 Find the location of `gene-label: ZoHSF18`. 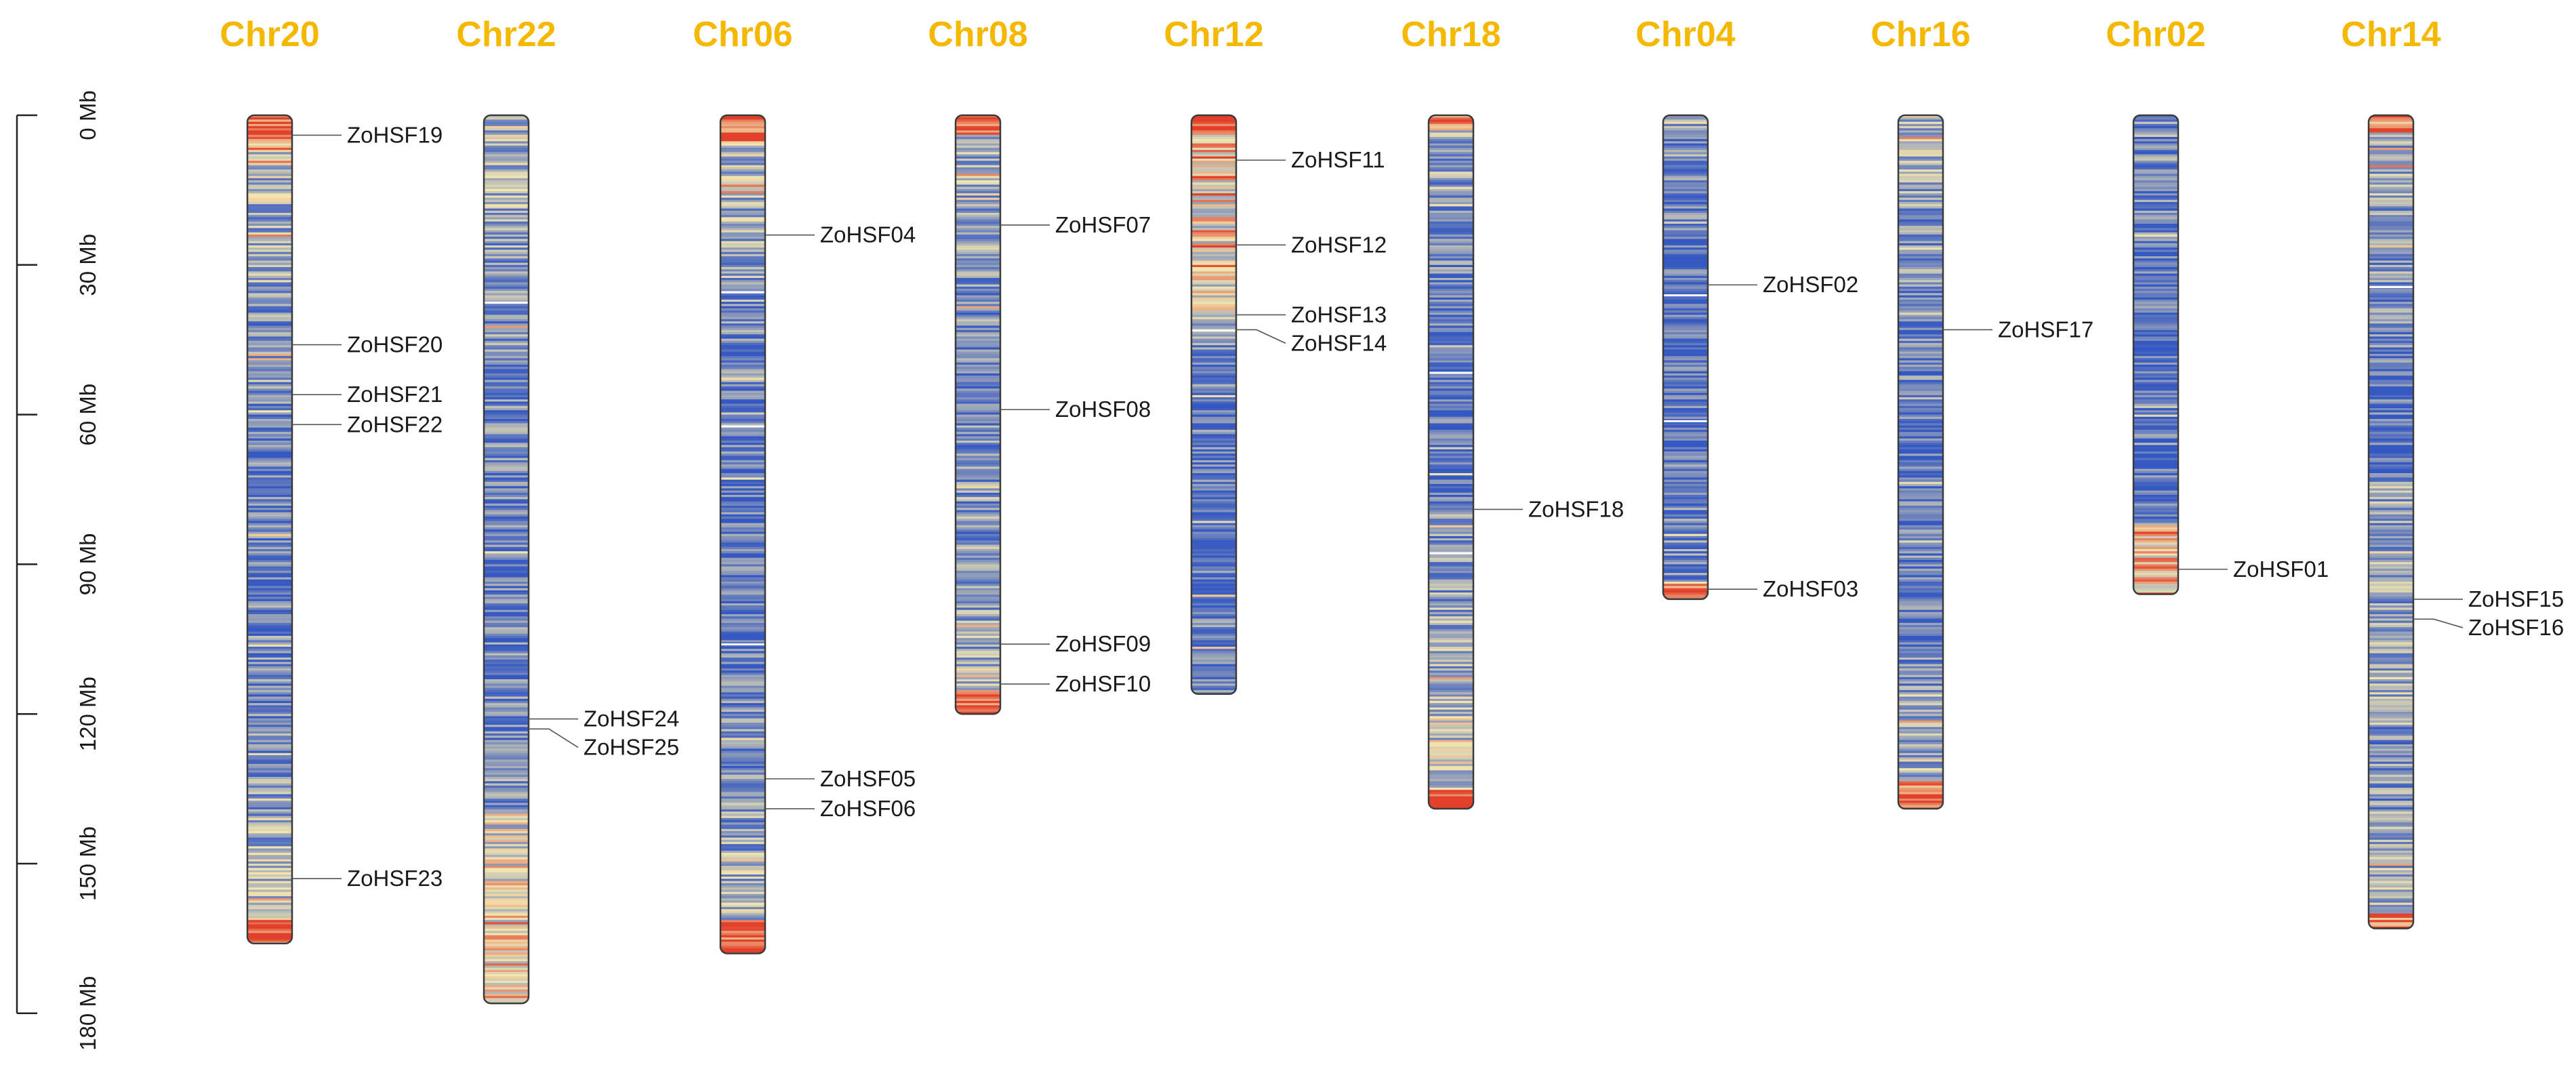

gene-label: ZoHSF18 is located at coordinates (1576, 508).